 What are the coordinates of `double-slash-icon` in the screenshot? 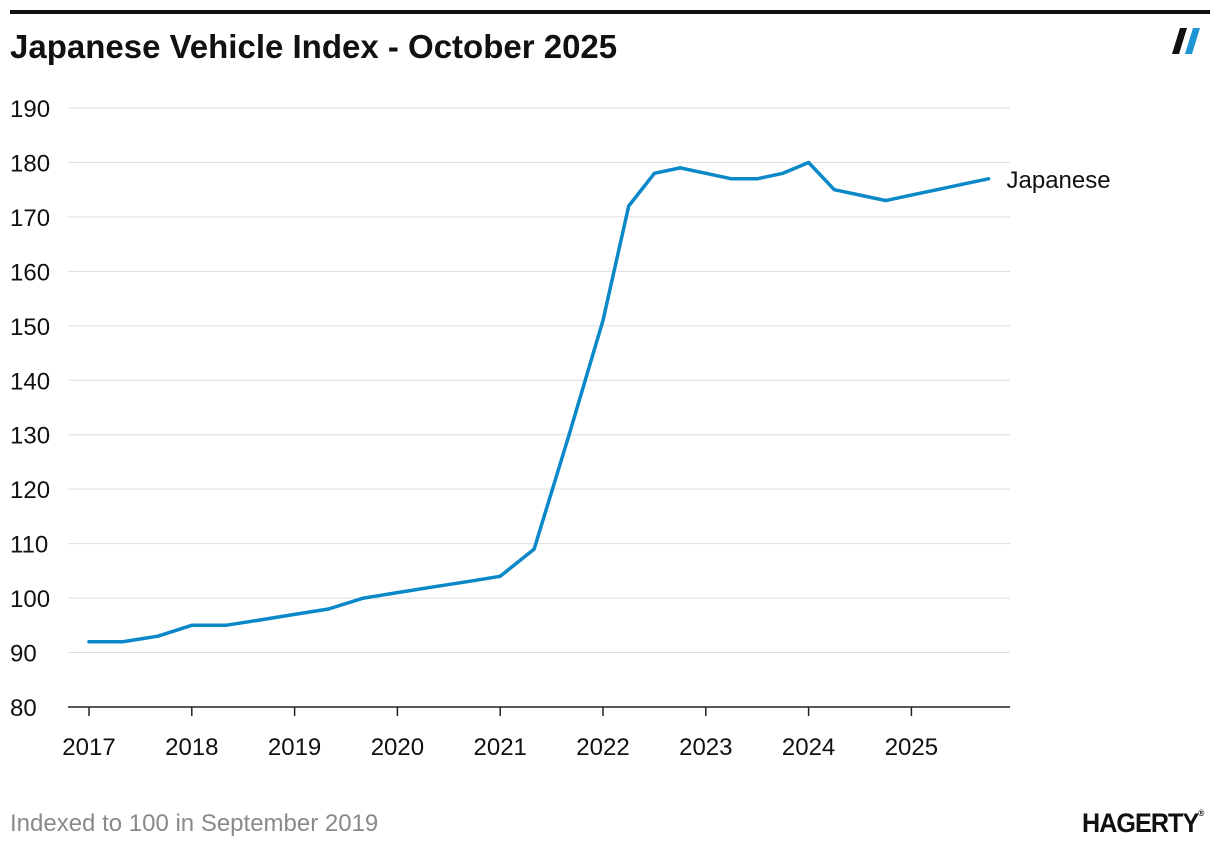 It's located at (1186, 41).